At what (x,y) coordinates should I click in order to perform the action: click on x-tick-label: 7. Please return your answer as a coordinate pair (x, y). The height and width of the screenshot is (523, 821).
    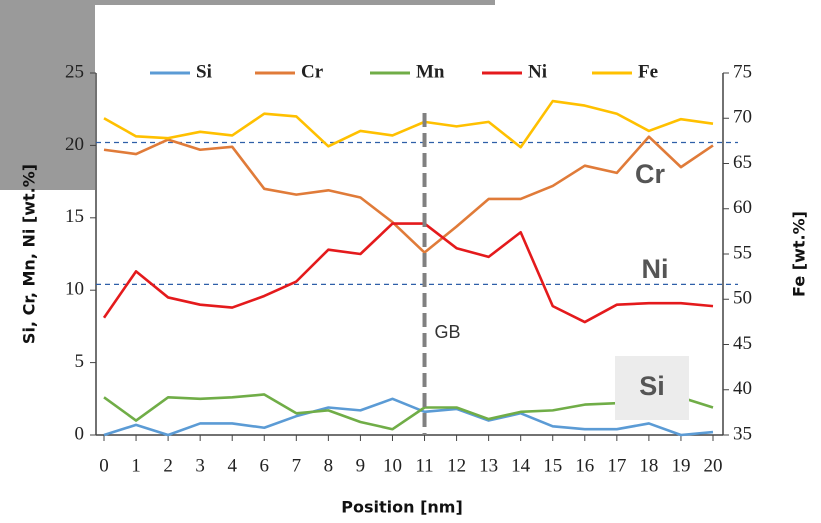
    Looking at the image, I should click on (297, 465).